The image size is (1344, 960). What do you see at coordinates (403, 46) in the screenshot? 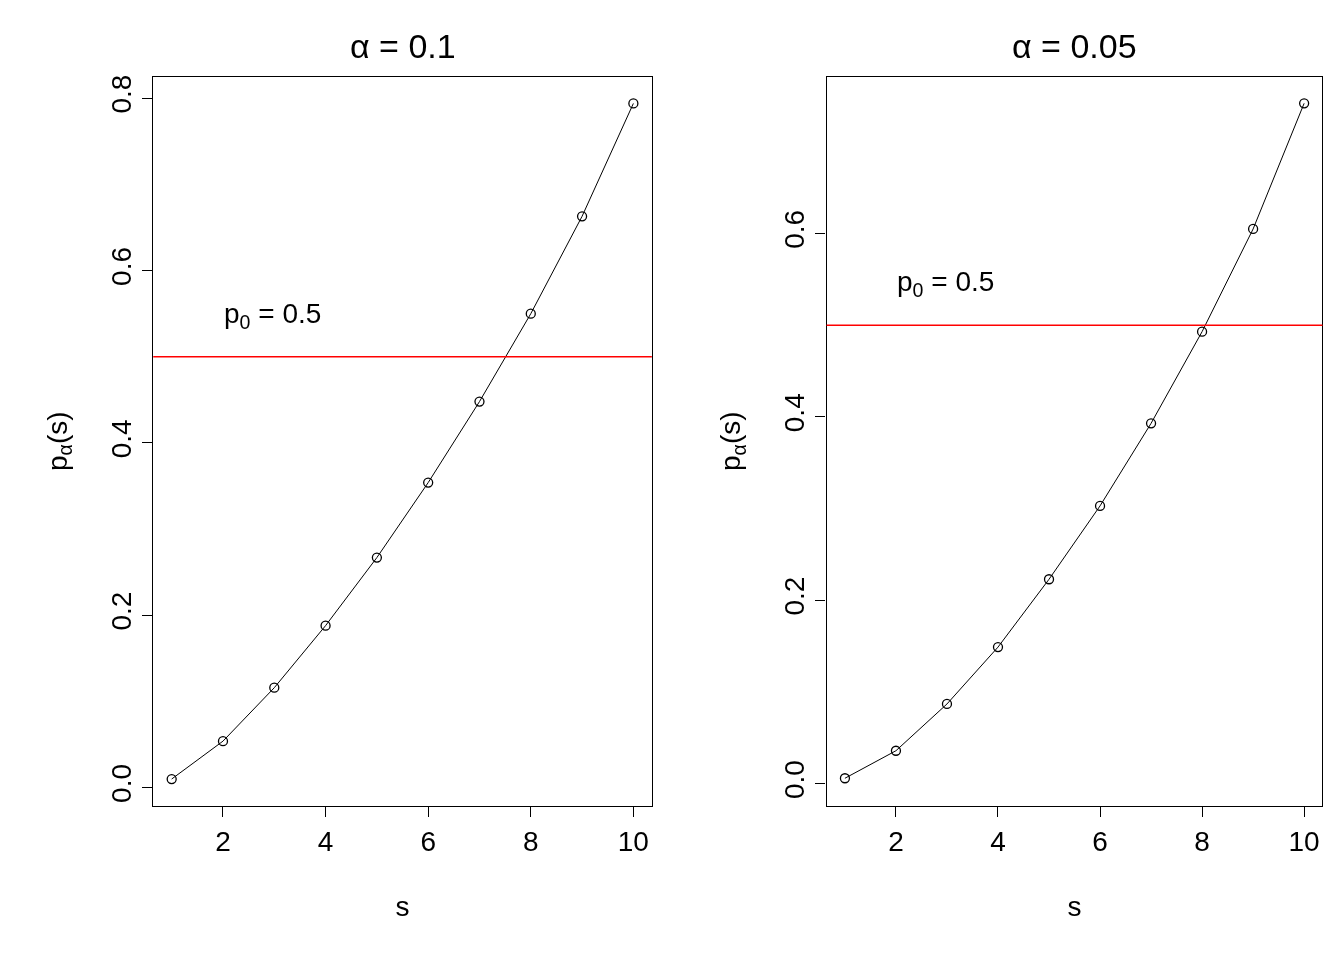
I see `chart-title: α = 0.1` at bounding box center [403, 46].